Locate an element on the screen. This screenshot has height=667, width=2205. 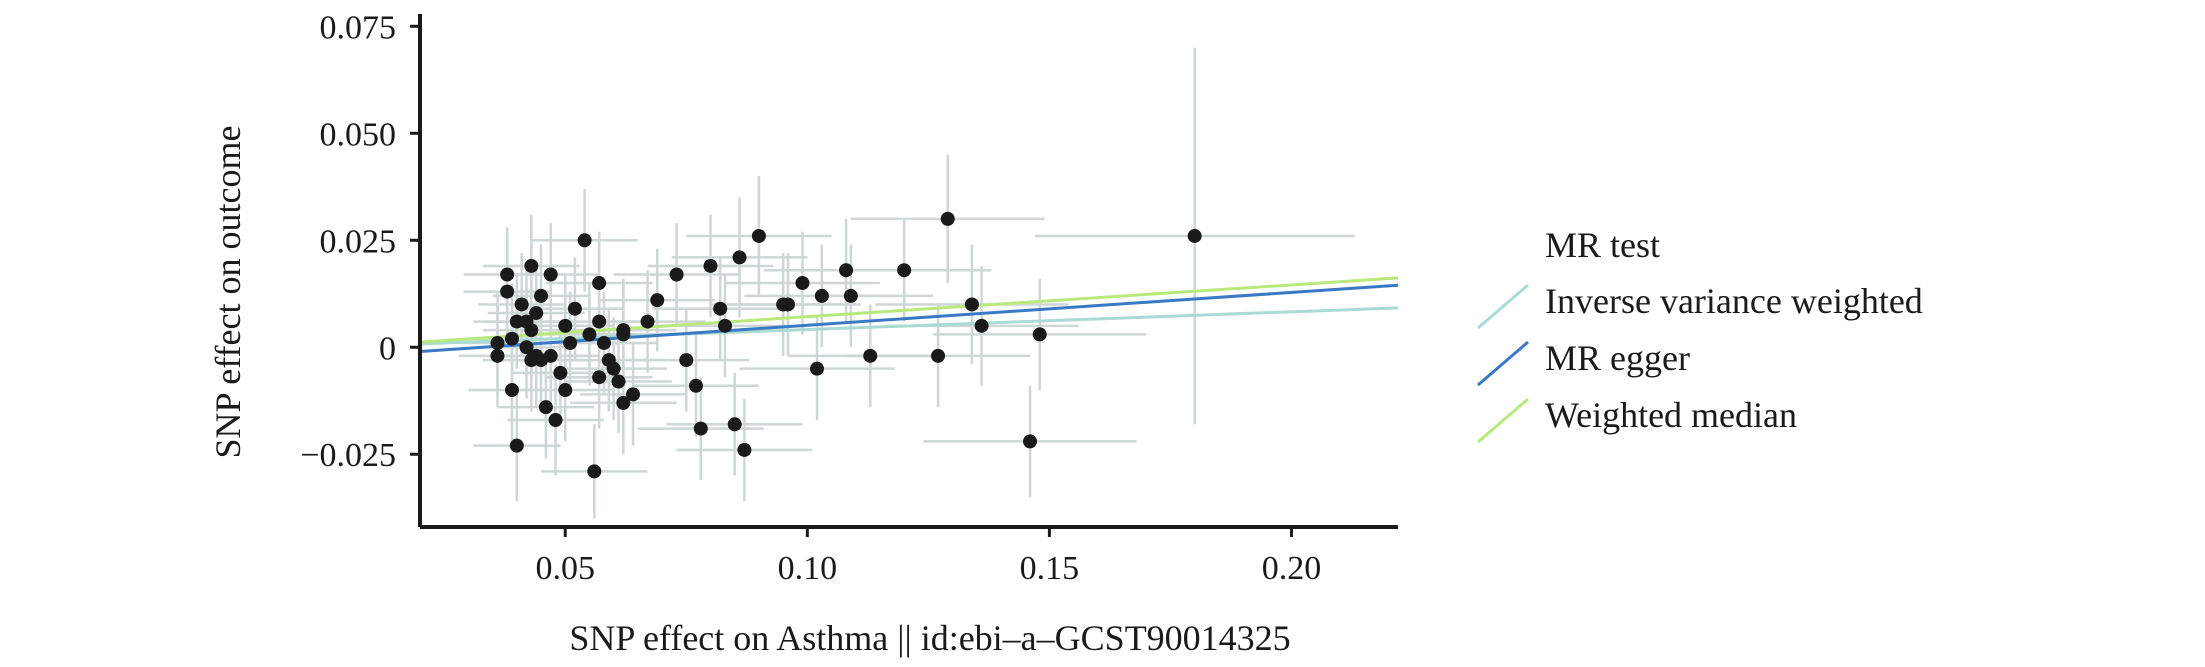
y-ticks-group: −0.025 0 0.025 0.050 0.075 is located at coordinates (360, 241).